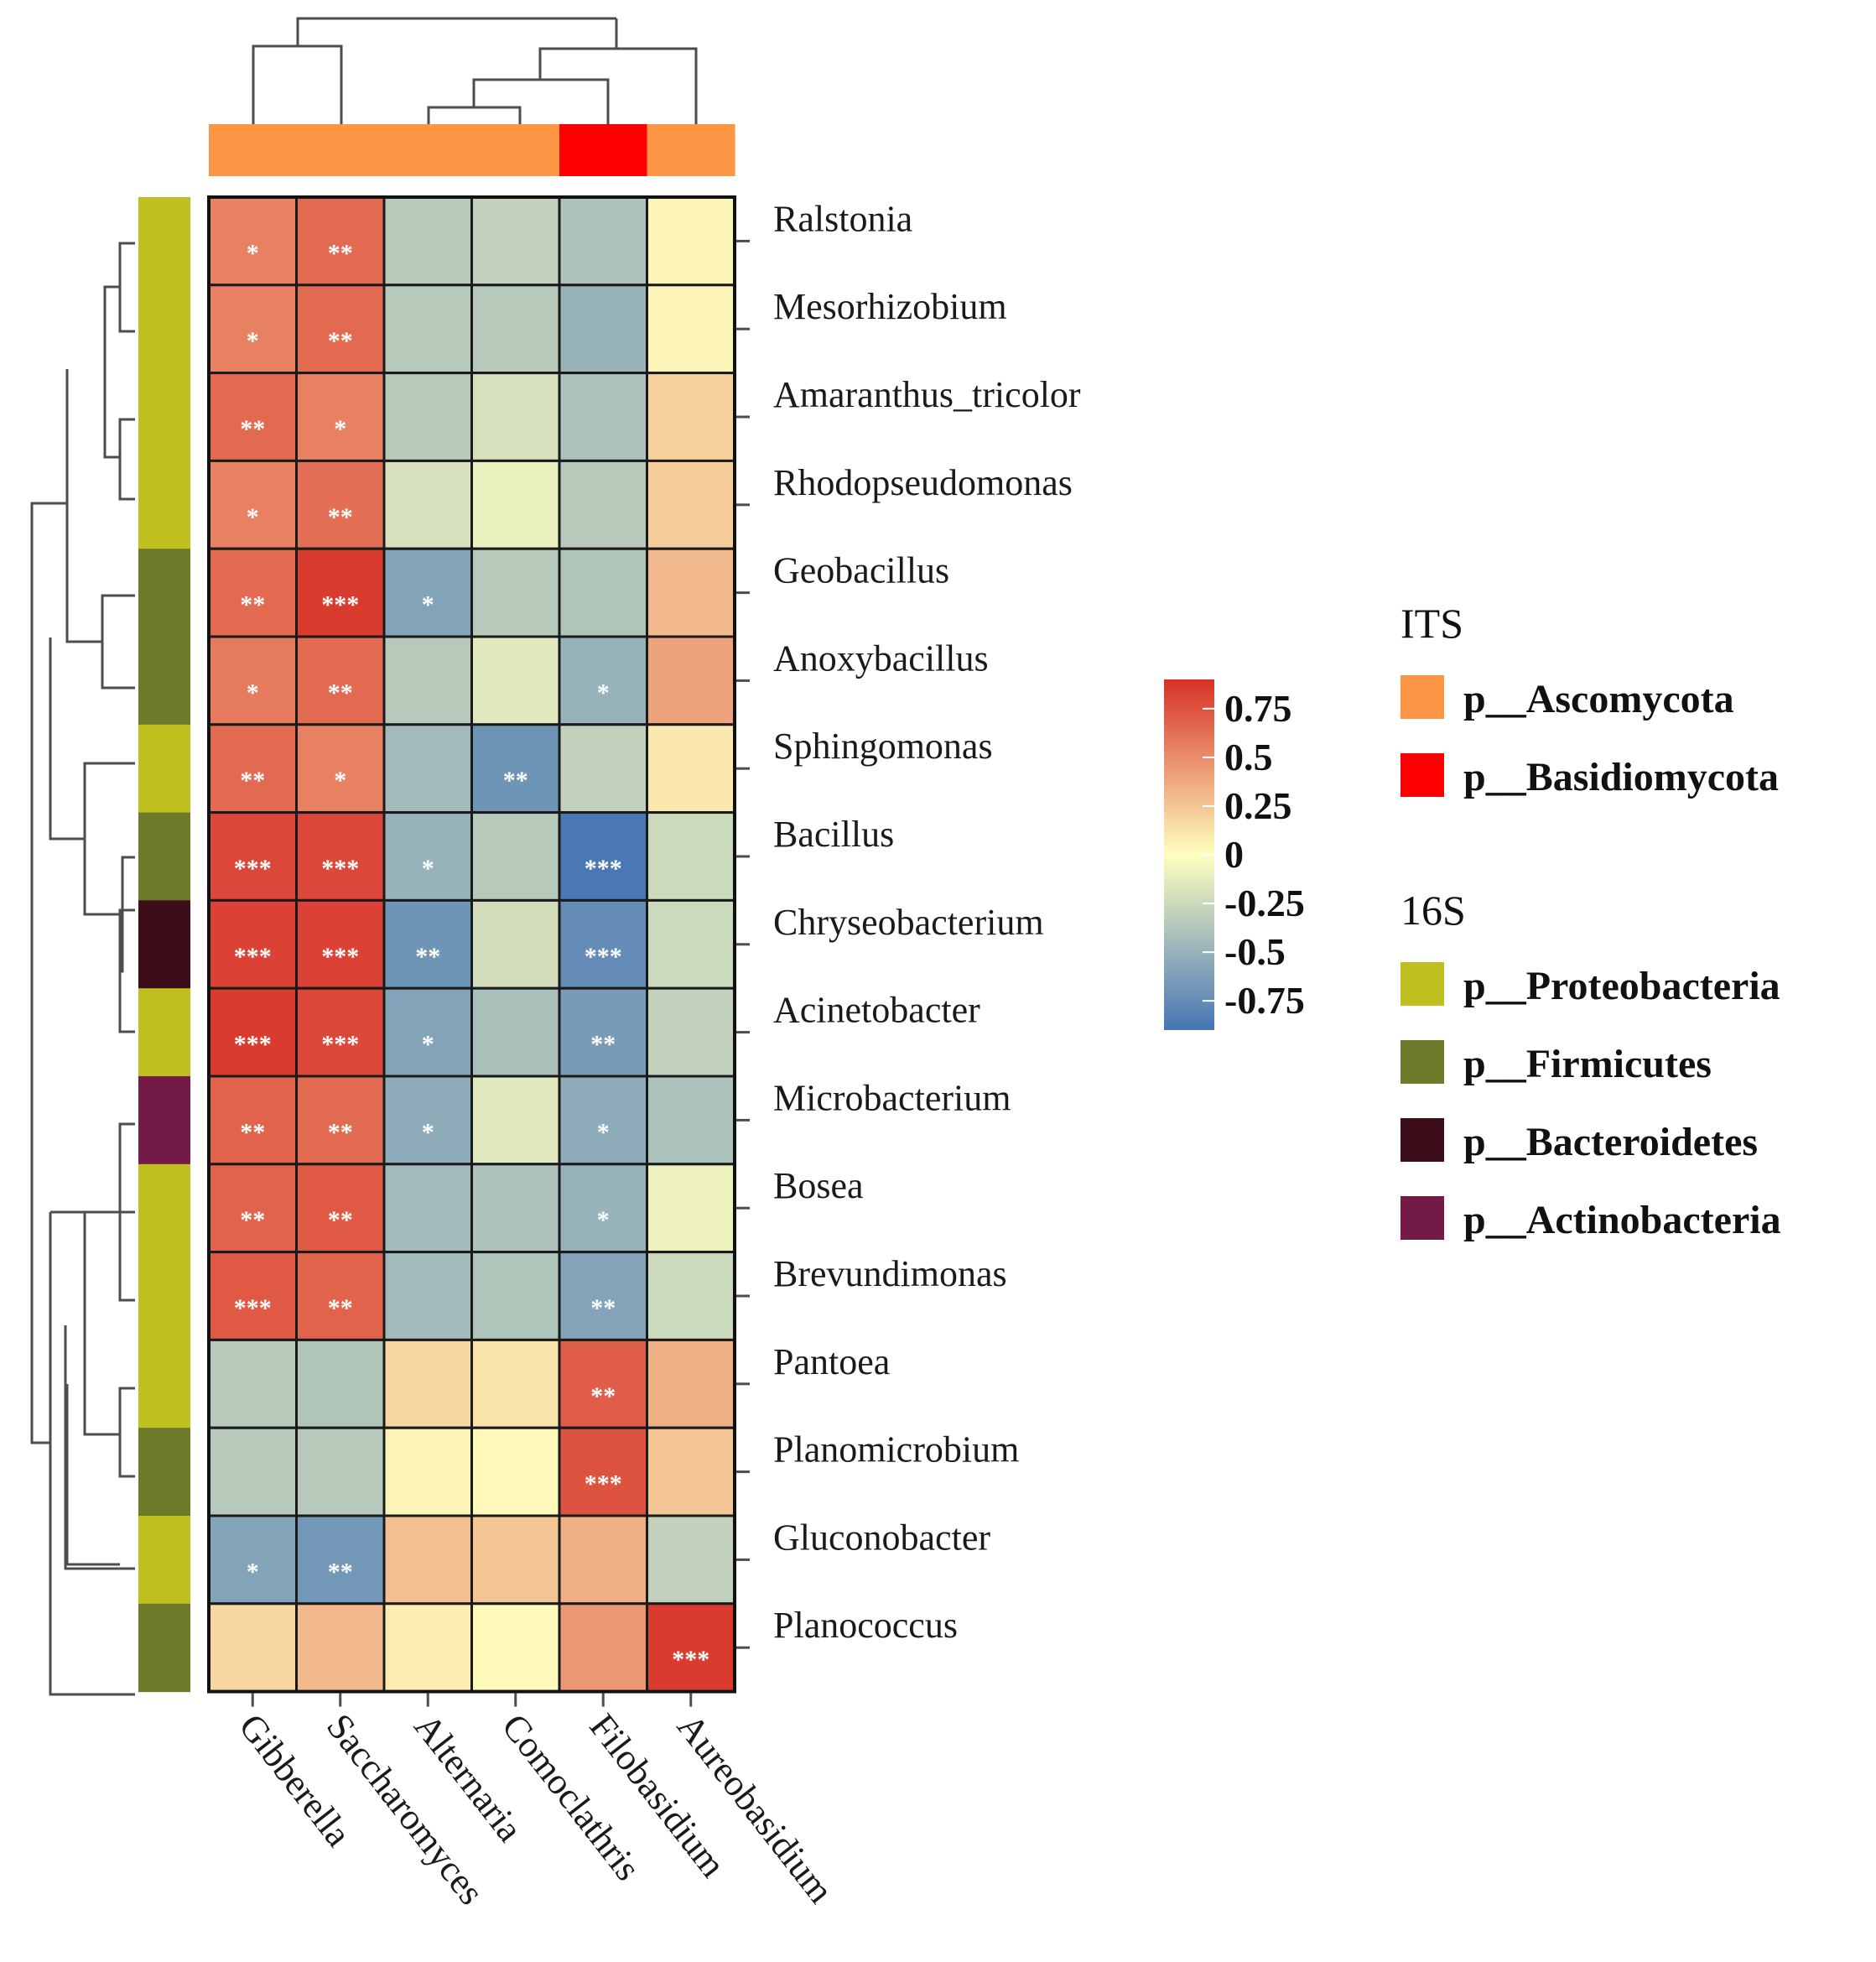 The image size is (1876, 1962). Describe the element at coordinates (1264, 903) in the screenshot. I see `color-scale-label: -0.25` at that location.